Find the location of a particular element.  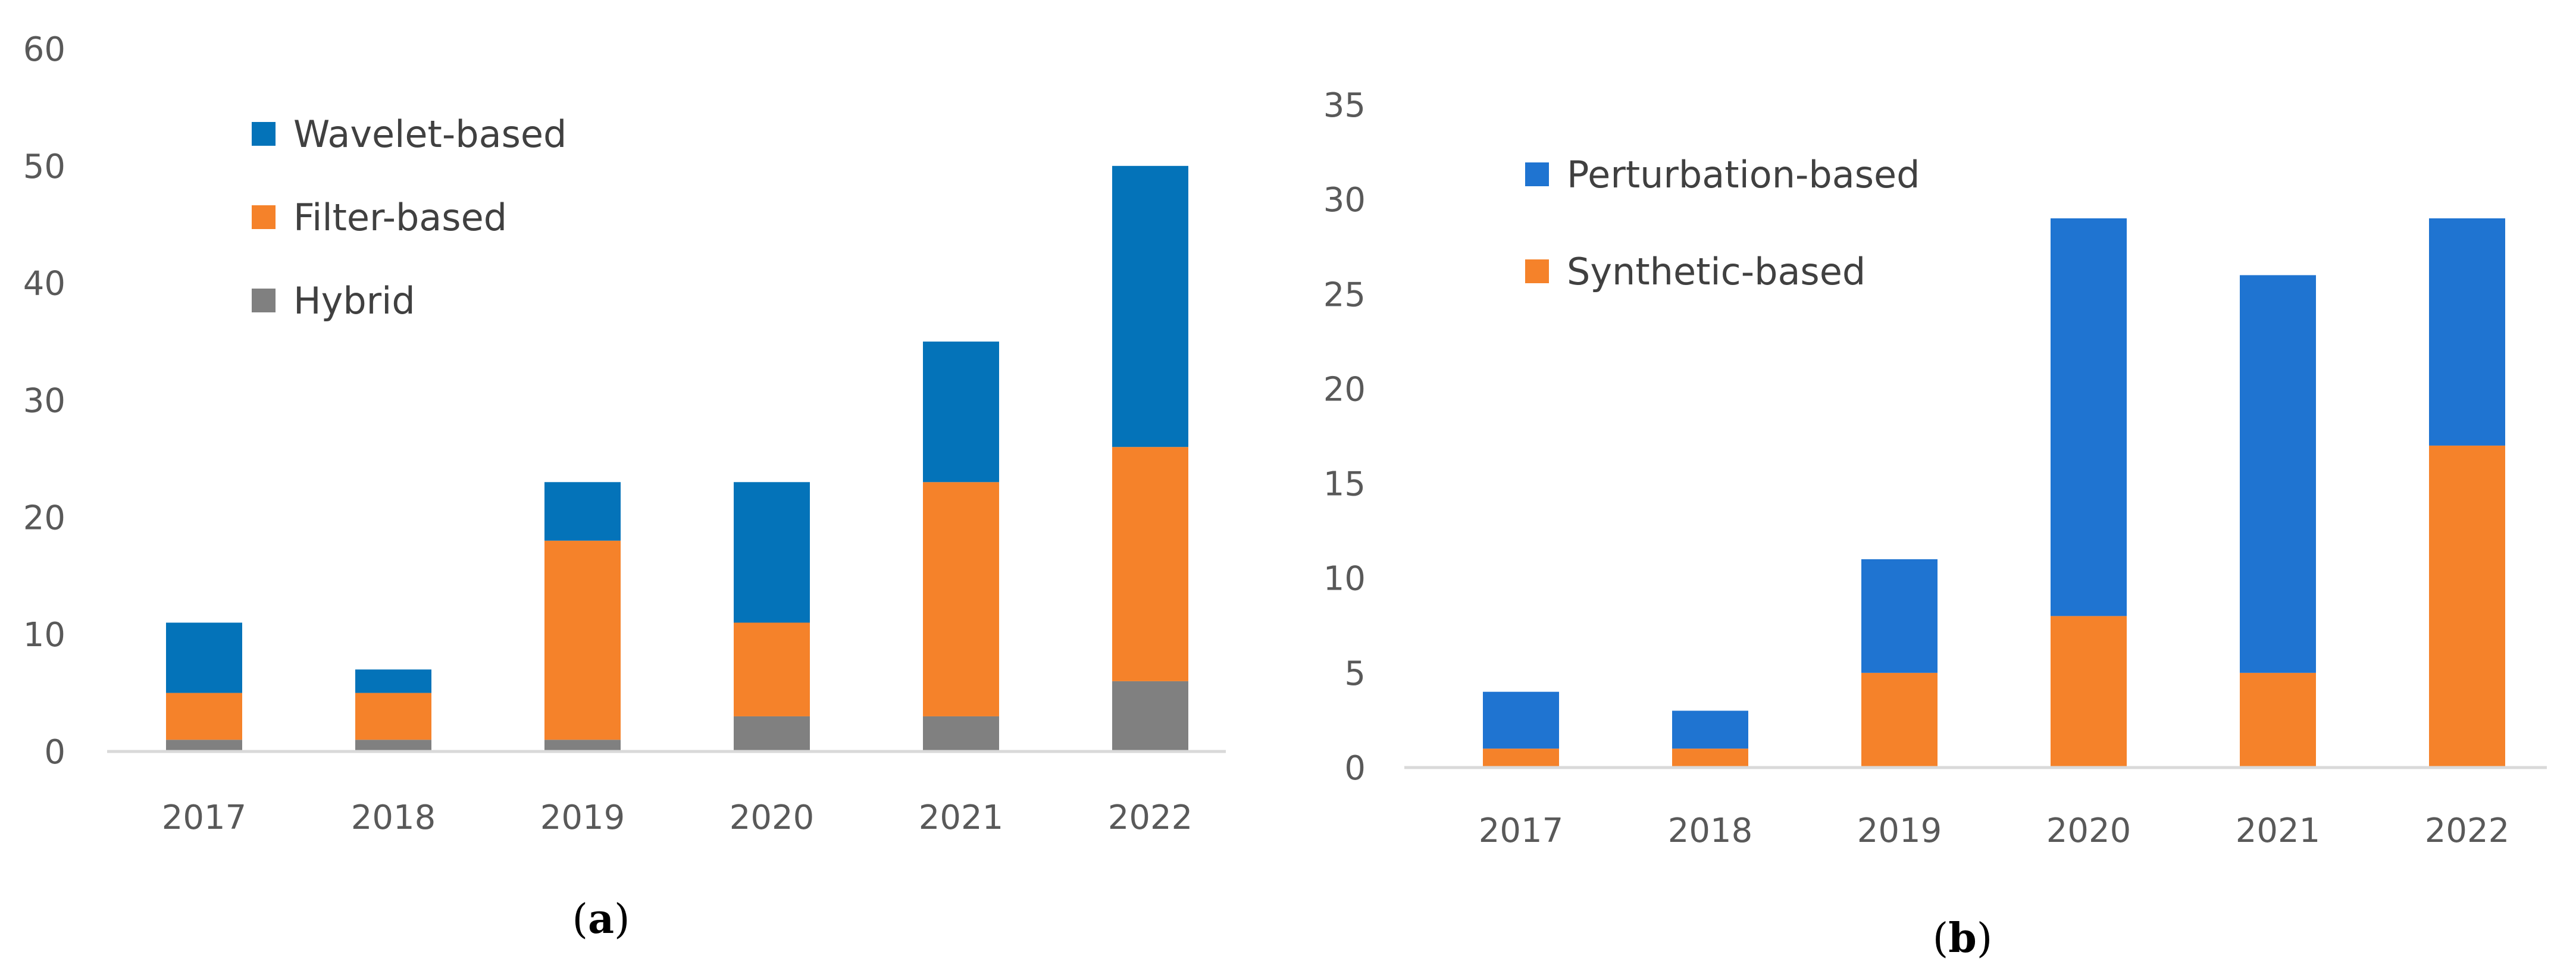

chart-b-y-tick-label: 25 is located at coordinates (1344, 294).